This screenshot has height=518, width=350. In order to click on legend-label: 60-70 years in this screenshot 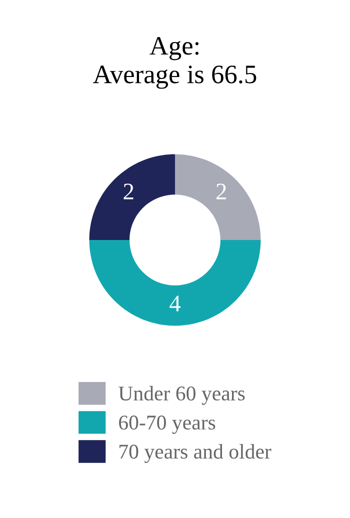, I will do `click(167, 425)`.